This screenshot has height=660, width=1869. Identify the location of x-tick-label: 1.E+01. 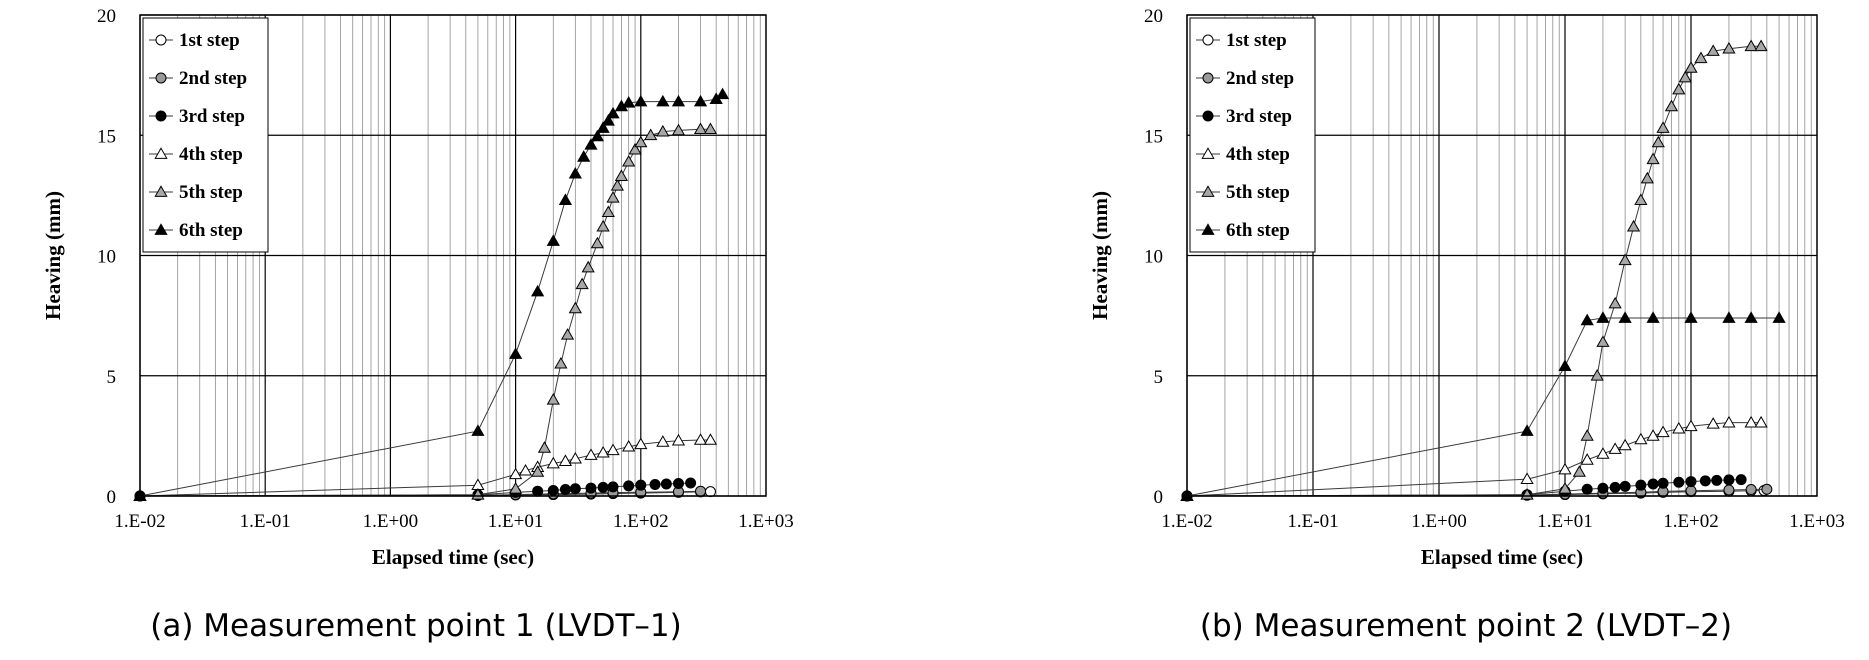
(1565, 521).